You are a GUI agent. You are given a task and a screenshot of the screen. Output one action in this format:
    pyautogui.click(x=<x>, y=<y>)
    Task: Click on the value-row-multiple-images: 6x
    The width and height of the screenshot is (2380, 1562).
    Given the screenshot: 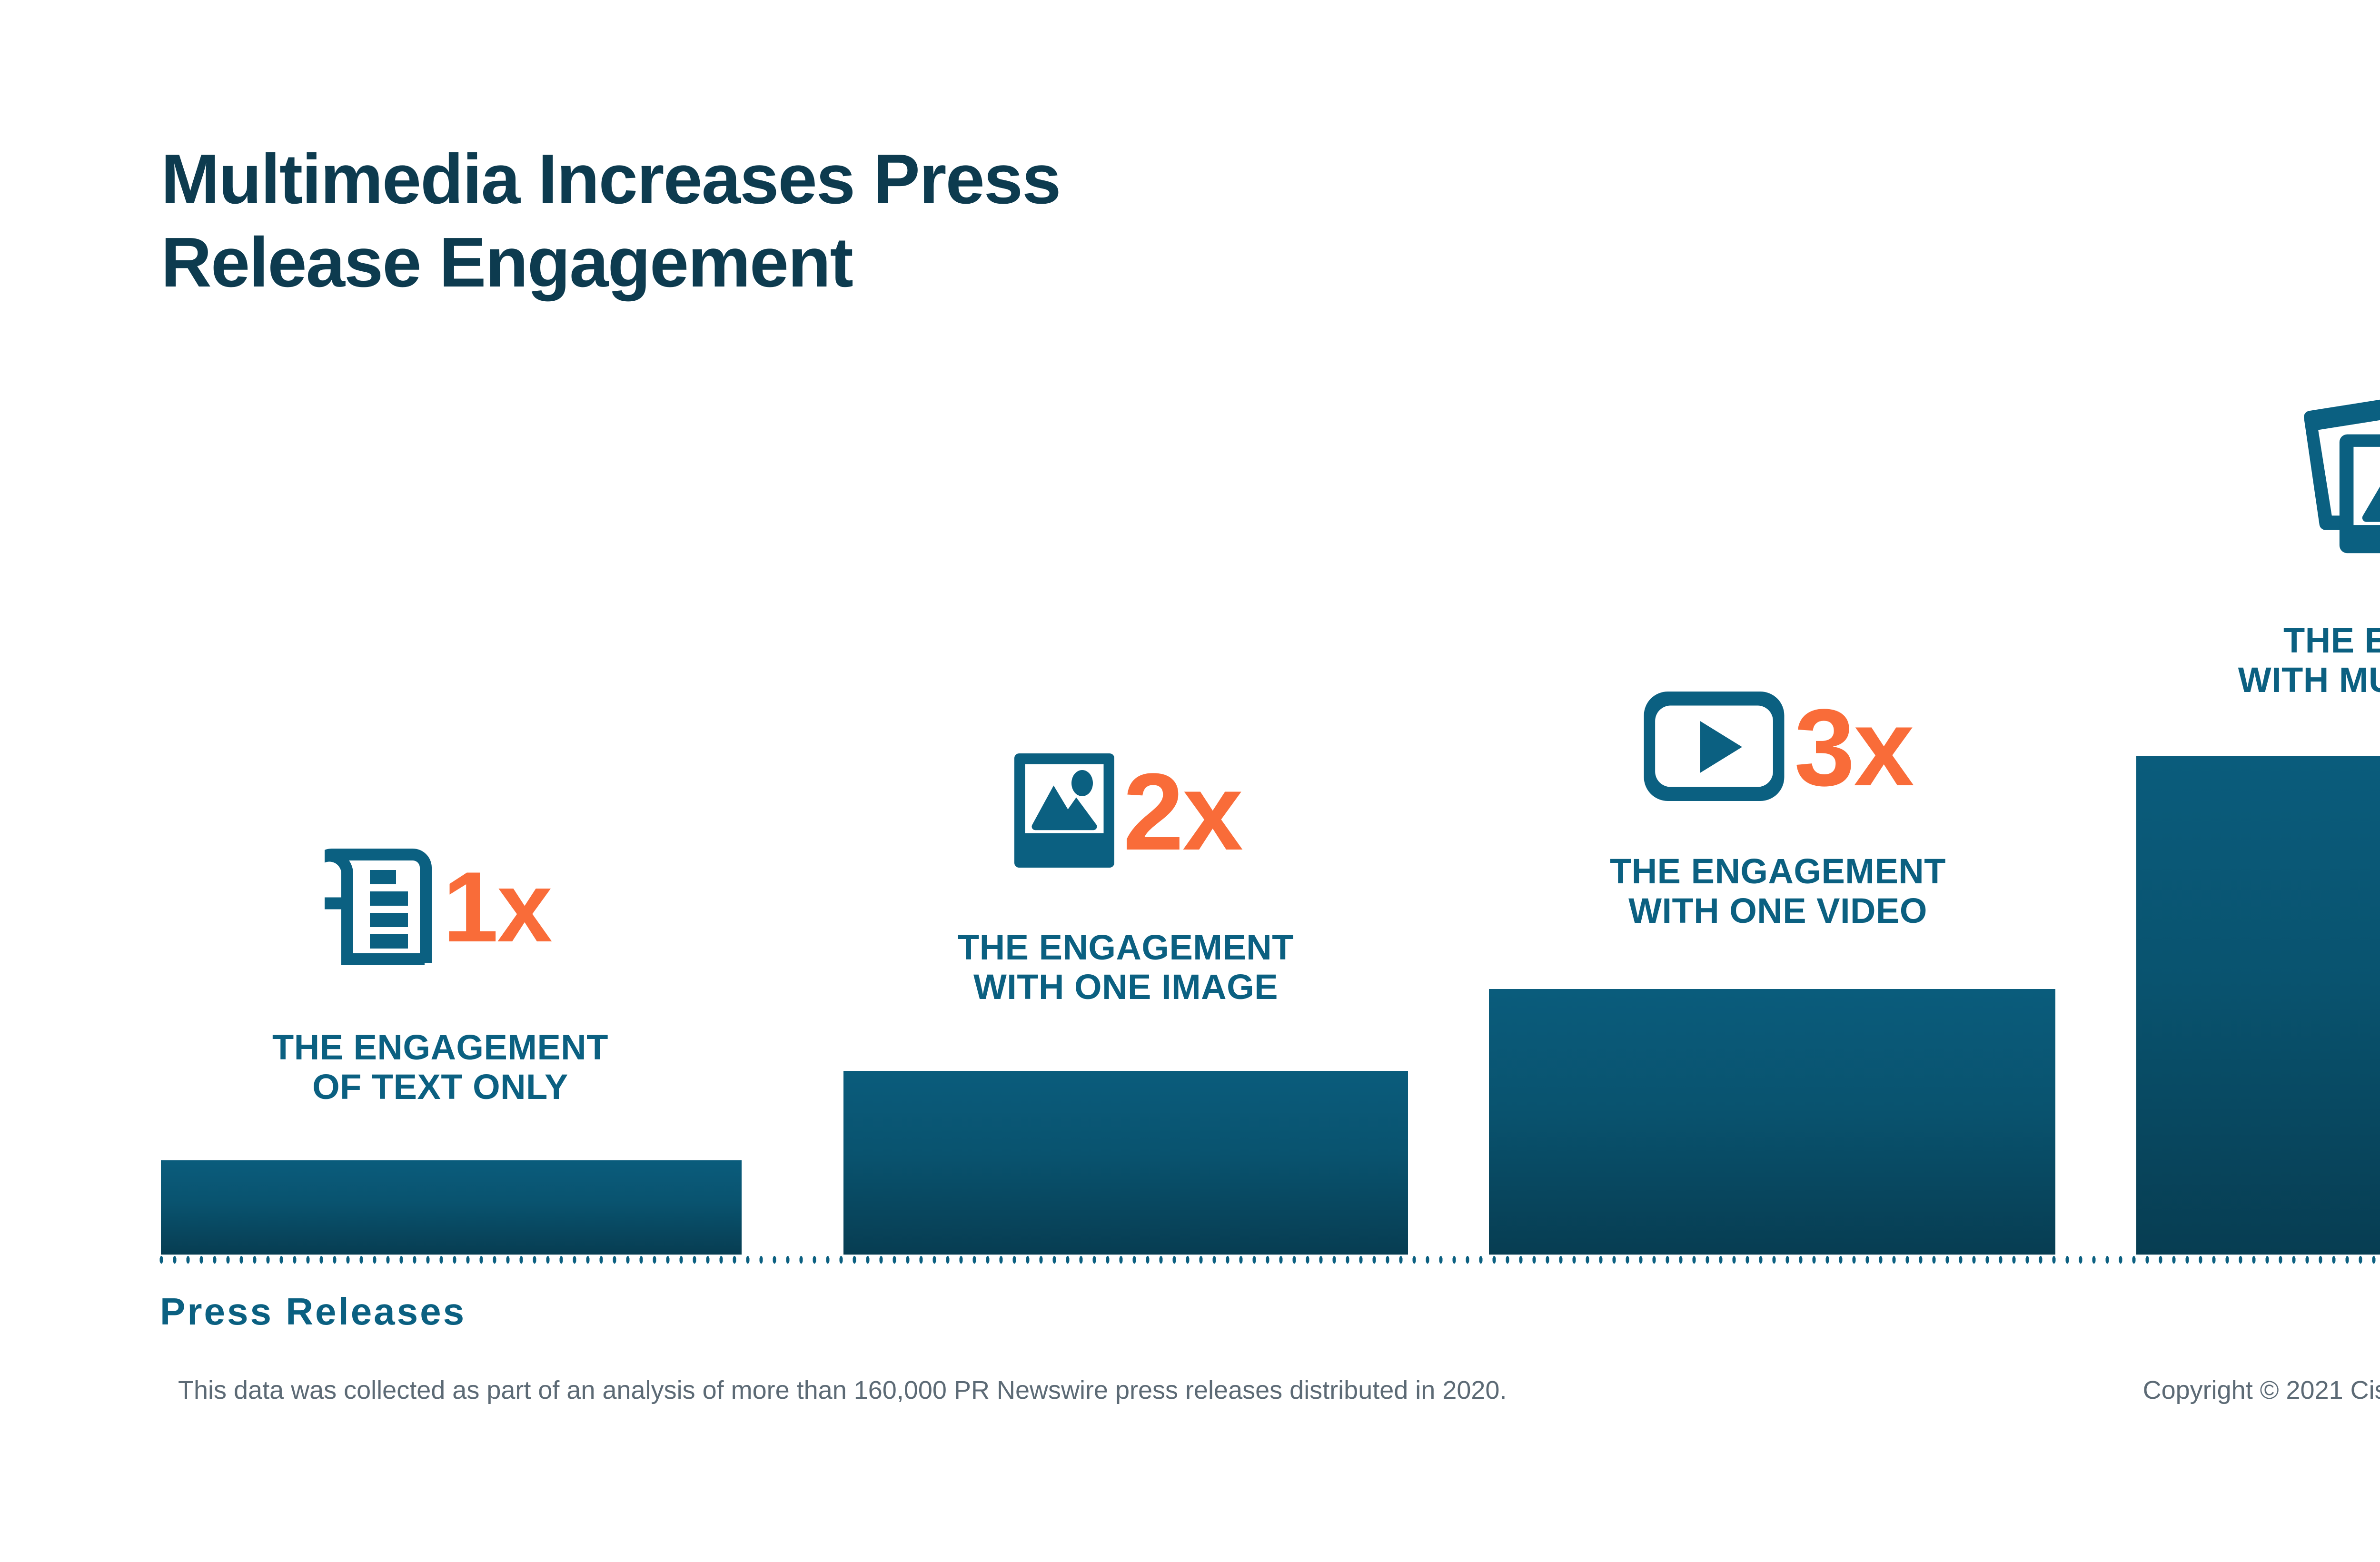 What is the action you would take?
    pyautogui.click(x=2282, y=476)
    